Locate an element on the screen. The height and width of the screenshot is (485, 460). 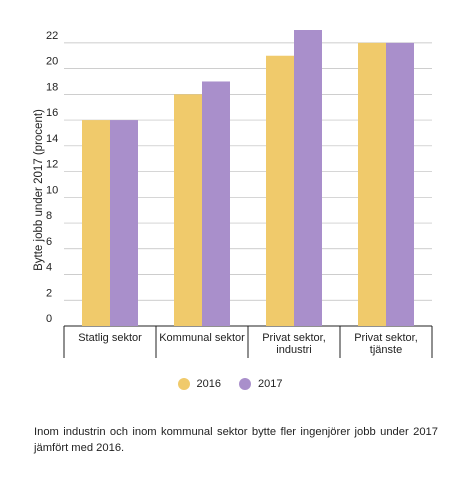
y-tick-label: 22 is located at coordinates (52, 36).